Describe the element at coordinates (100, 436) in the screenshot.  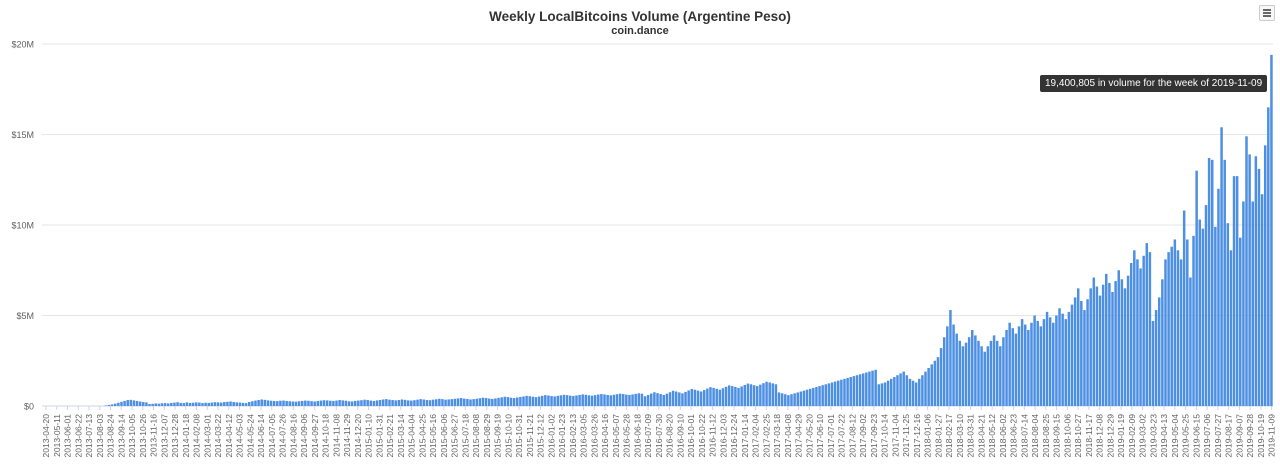
I see `x-tick-label: 2013-08-03` at that location.